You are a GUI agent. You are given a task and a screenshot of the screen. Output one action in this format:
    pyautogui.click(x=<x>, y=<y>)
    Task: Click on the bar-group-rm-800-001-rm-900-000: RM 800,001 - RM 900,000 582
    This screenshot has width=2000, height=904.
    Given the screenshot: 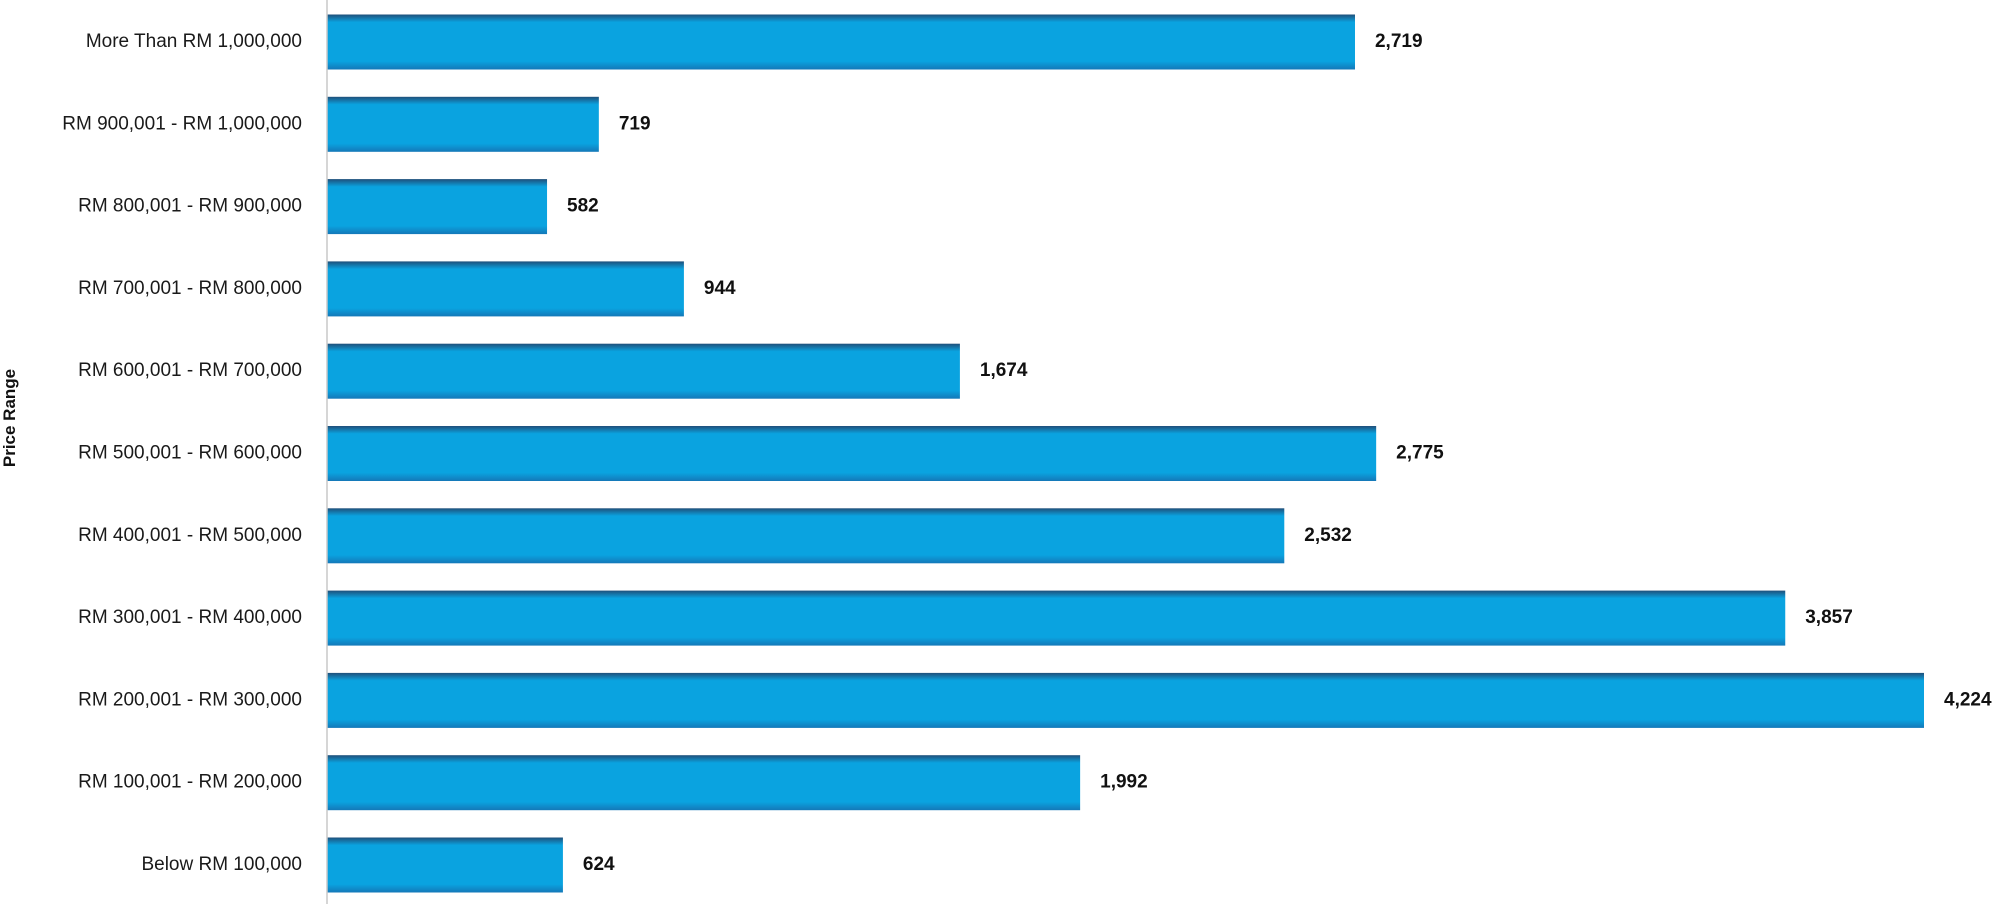 What is the action you would take?
    pyautogui.click(x=338, y=207)
    